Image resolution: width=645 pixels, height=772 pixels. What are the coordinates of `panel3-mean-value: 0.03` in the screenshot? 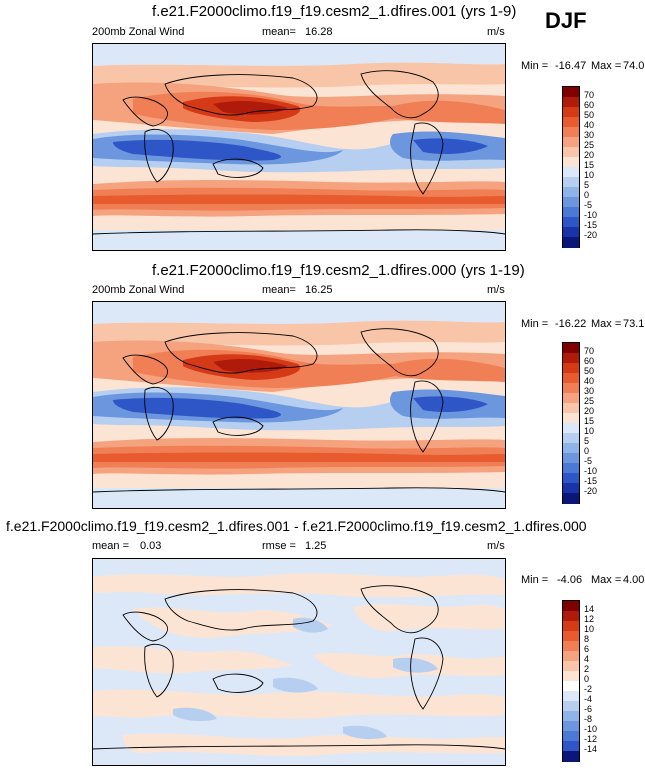 It's located at (151, 546).